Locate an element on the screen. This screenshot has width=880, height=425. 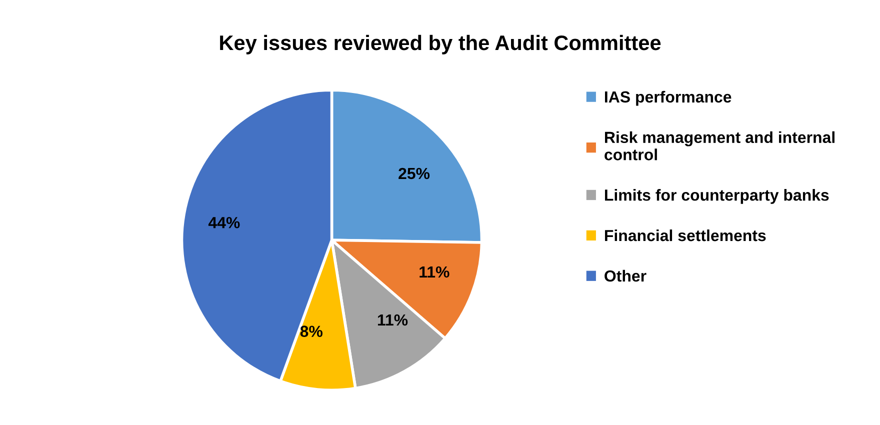
data-label: 8% is located at coordinates (311, 331).